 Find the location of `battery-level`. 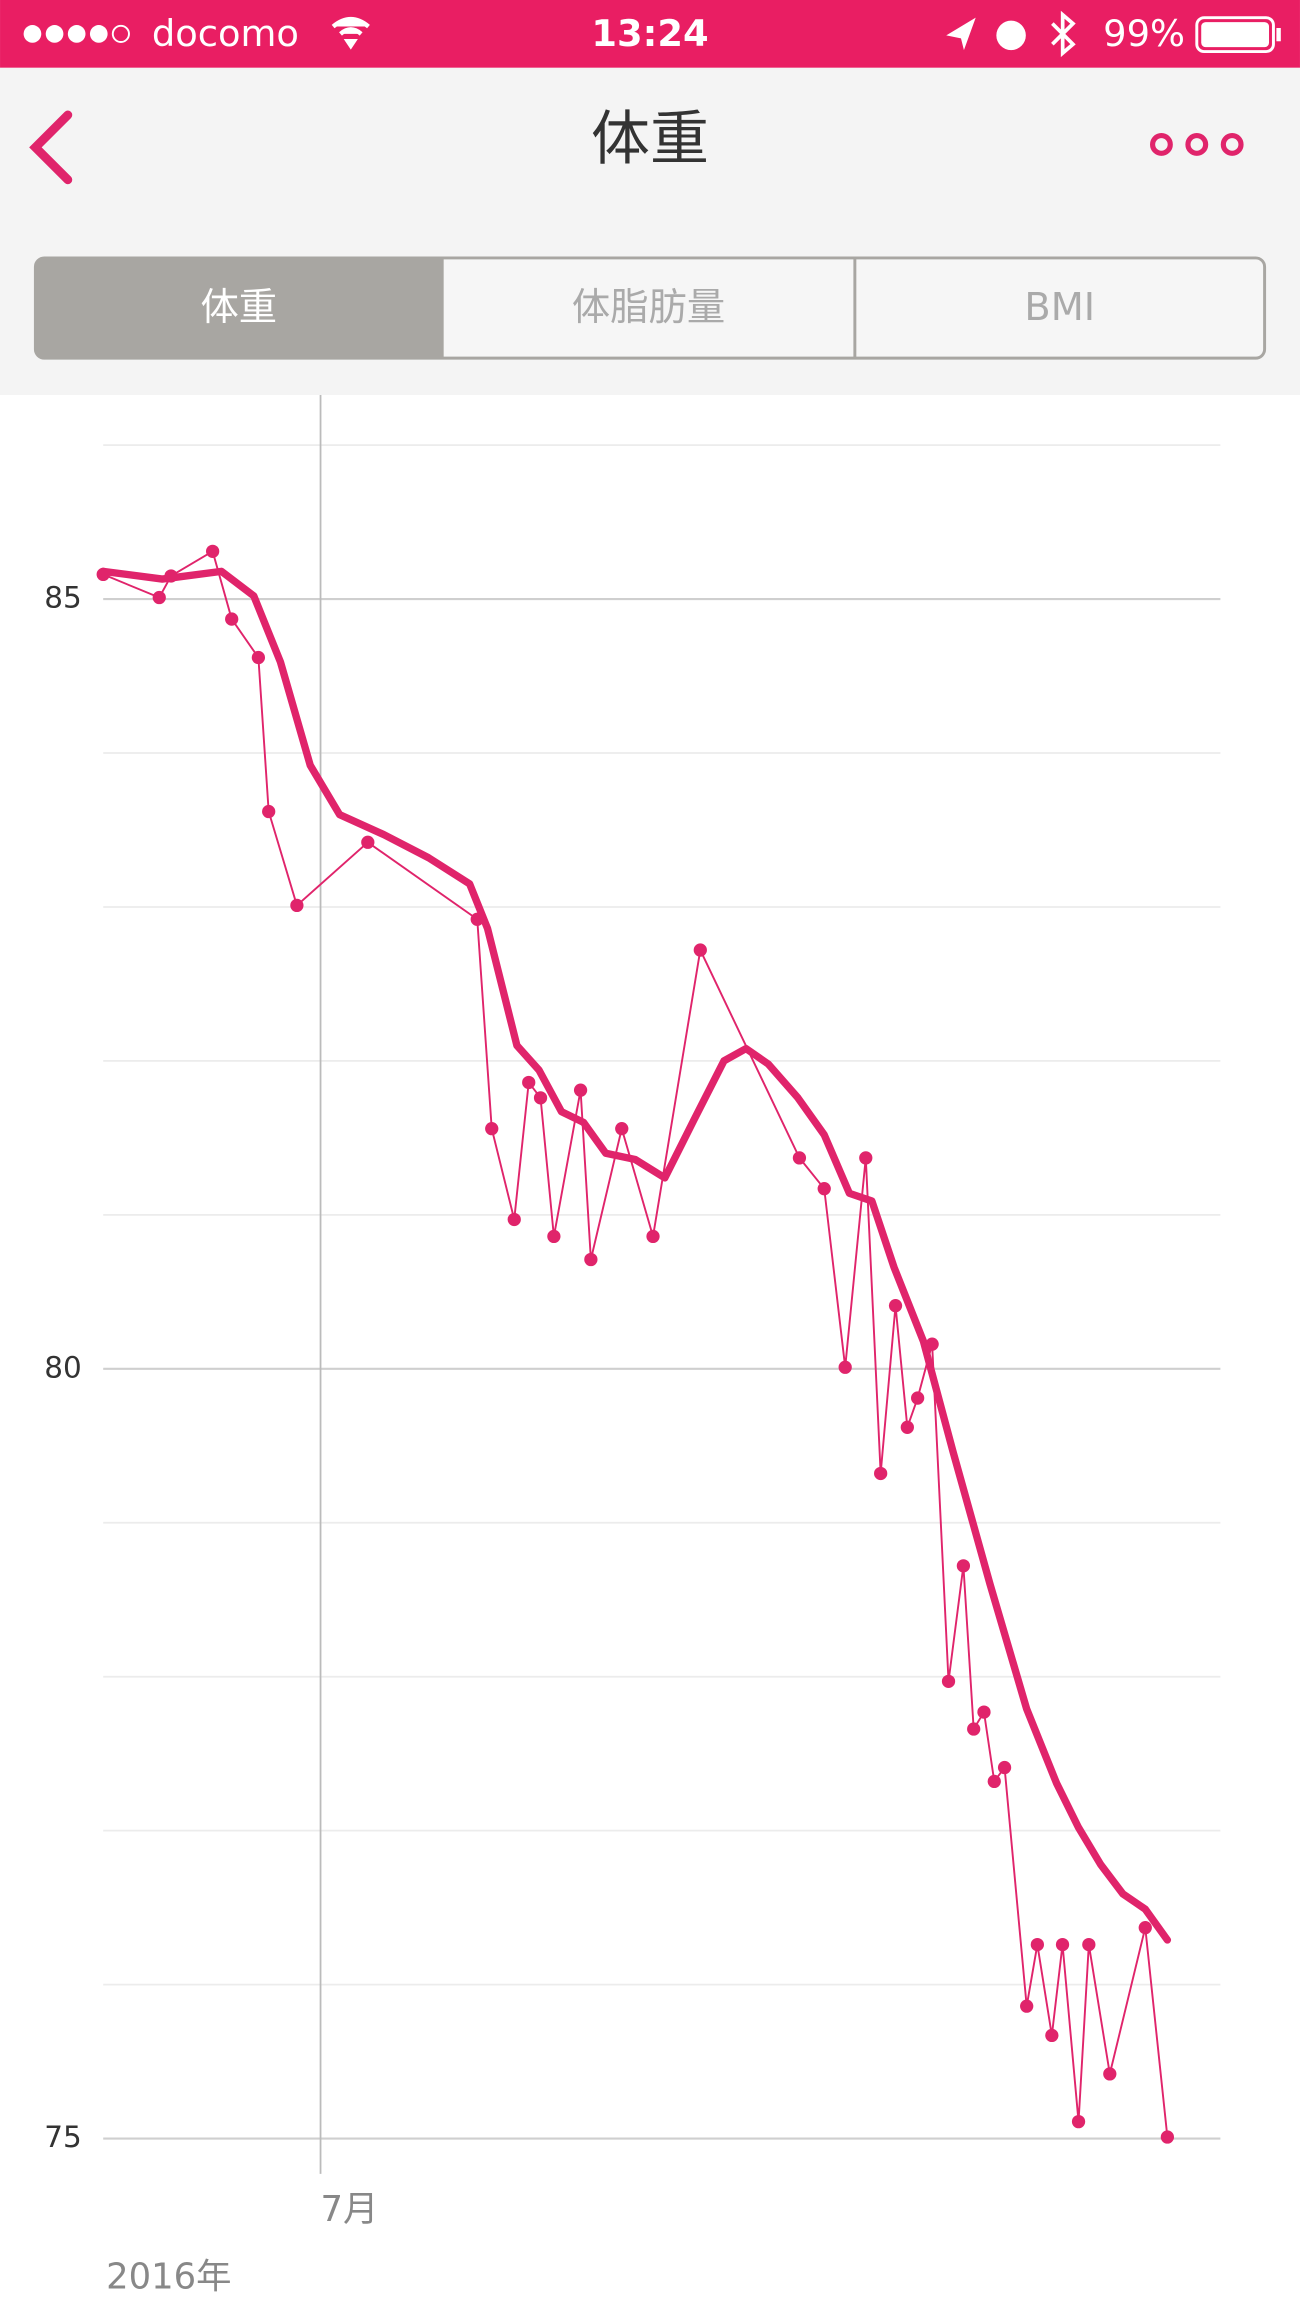

battery-level is located at coordinates (1235, 35).